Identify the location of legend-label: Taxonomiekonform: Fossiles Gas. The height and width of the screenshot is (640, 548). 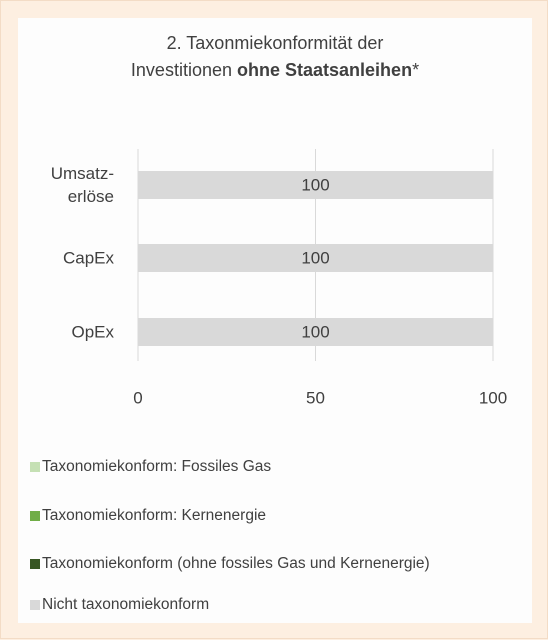
(156, 466).